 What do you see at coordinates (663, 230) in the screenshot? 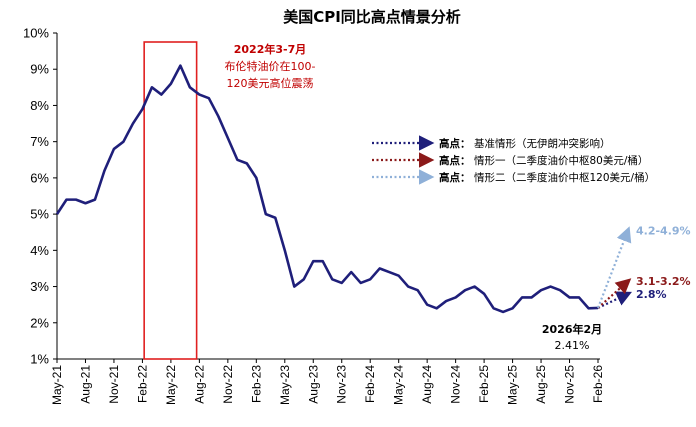
I see `scenario-end-label-case2: 4.2-4.9%` at bounding box center [663, 230].